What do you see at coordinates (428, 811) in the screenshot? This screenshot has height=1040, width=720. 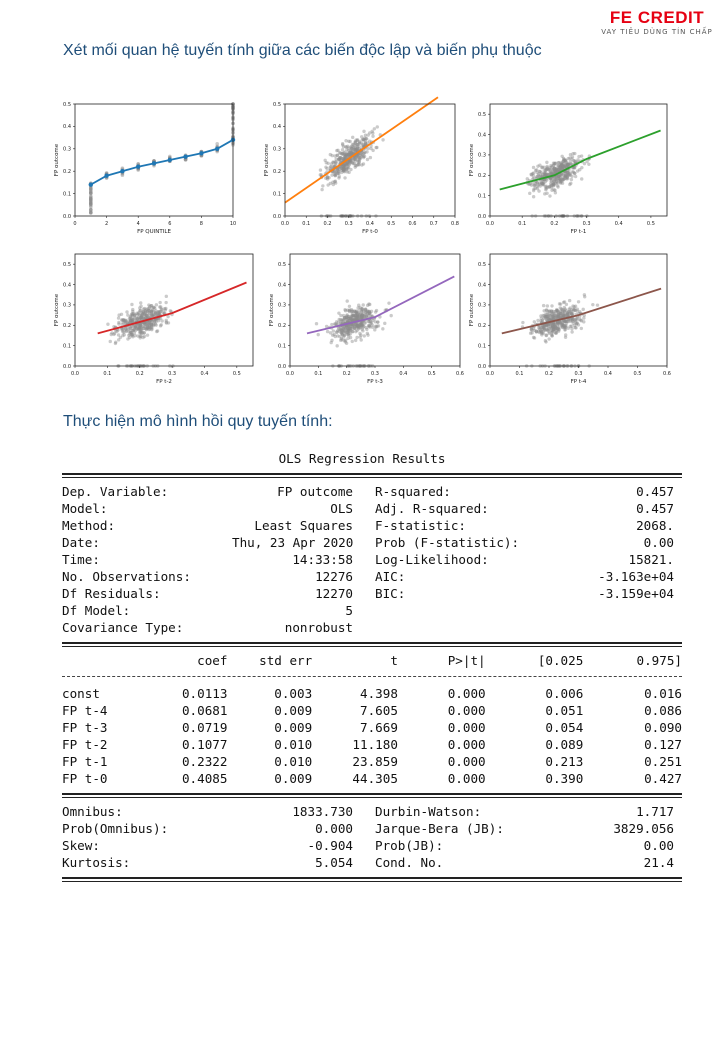 I see `stat-label: Durbin-Watson:` at bounding box center [428, 811].